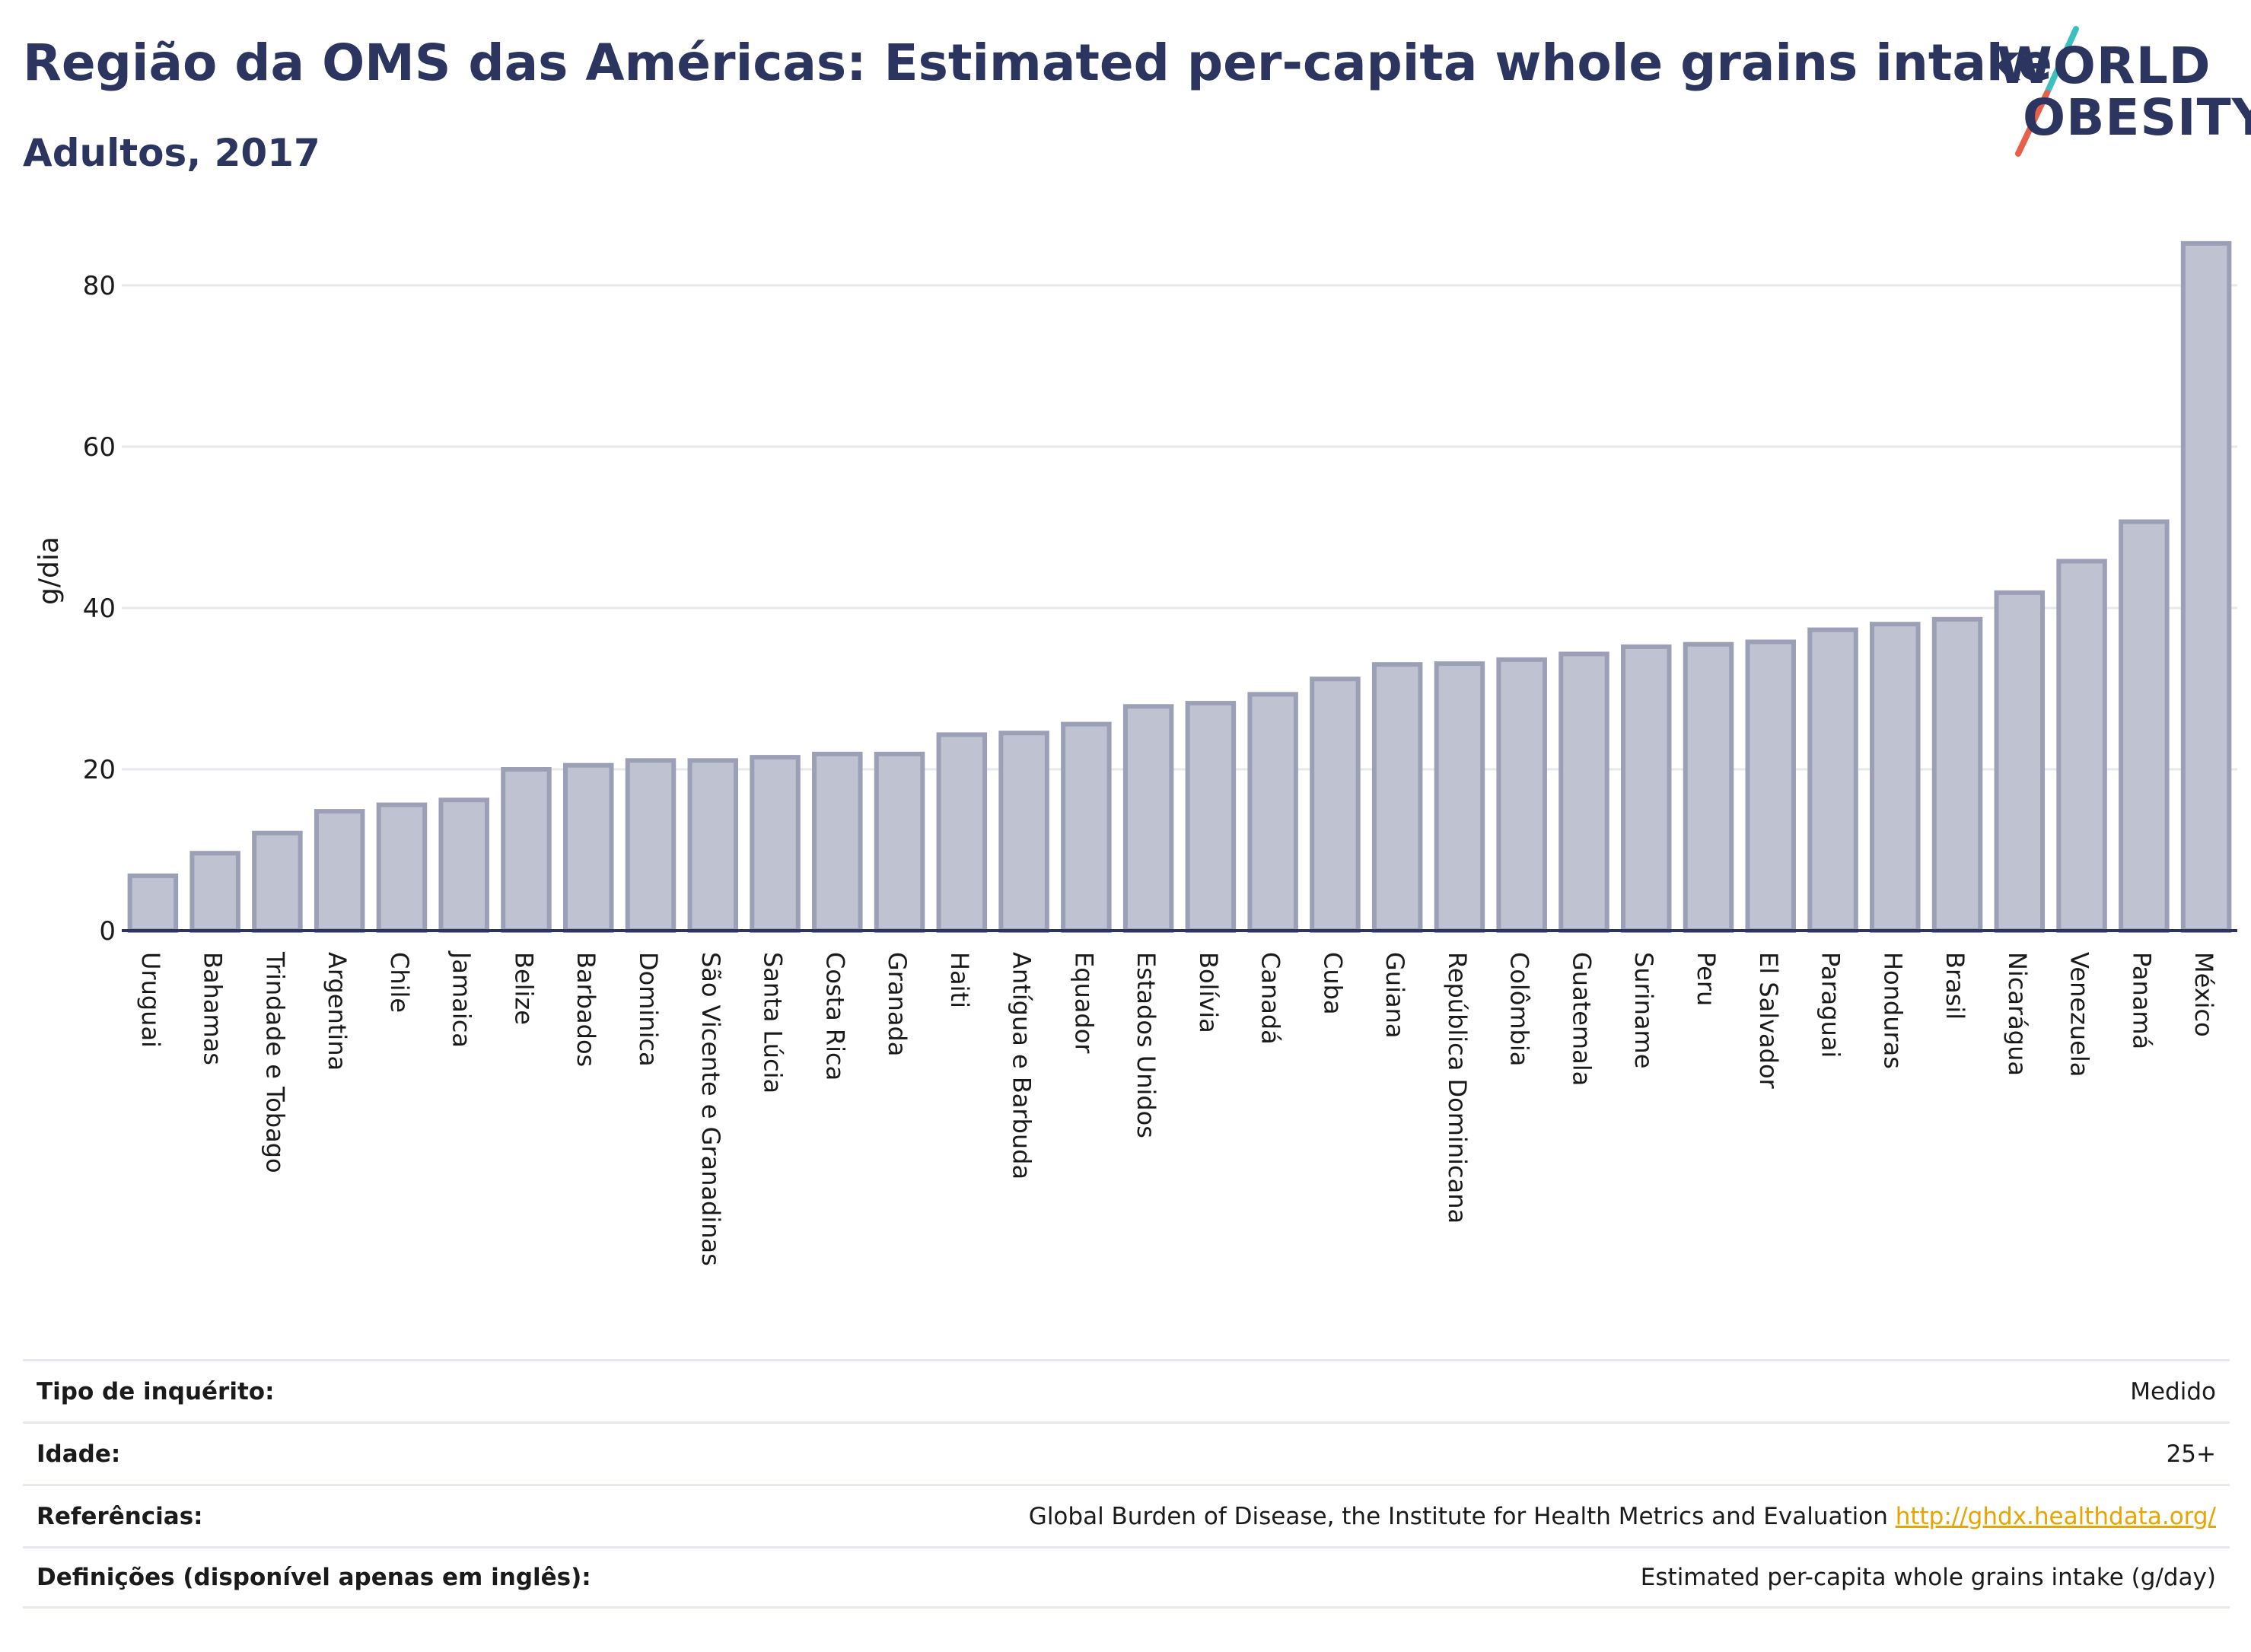 The image size is (2251, 1652). I want to click on x-tick-label: Bahamas, so click(213, 1008).